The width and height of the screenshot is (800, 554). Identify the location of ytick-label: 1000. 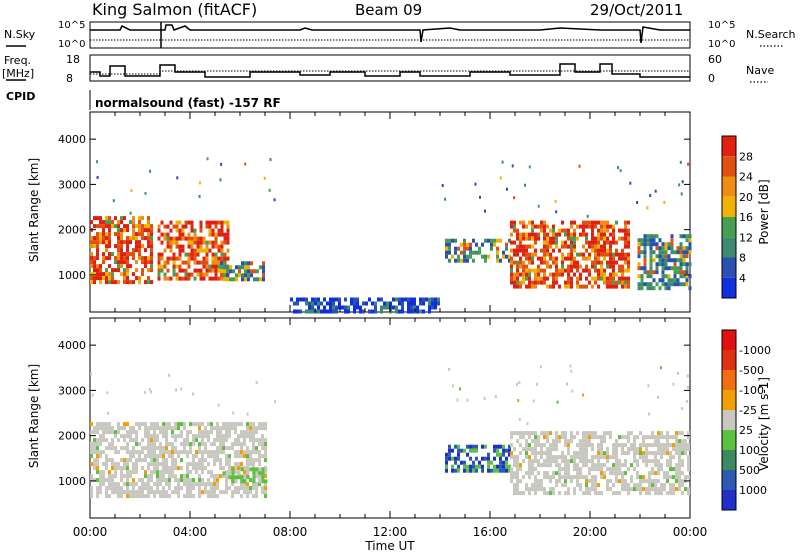
(72, 275).